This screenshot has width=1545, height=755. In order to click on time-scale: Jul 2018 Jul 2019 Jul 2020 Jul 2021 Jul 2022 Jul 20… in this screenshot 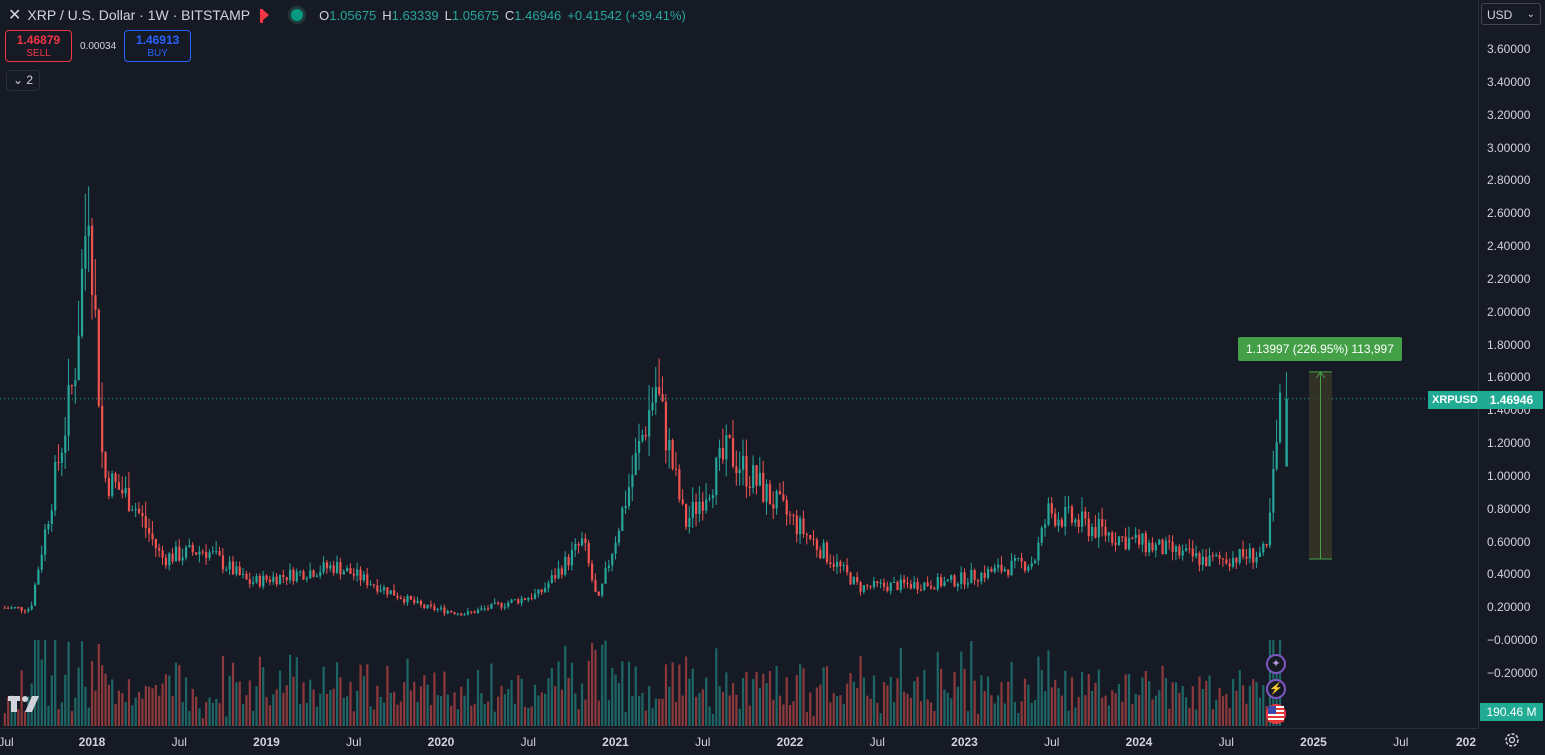, I will do `click(739, 741)`.